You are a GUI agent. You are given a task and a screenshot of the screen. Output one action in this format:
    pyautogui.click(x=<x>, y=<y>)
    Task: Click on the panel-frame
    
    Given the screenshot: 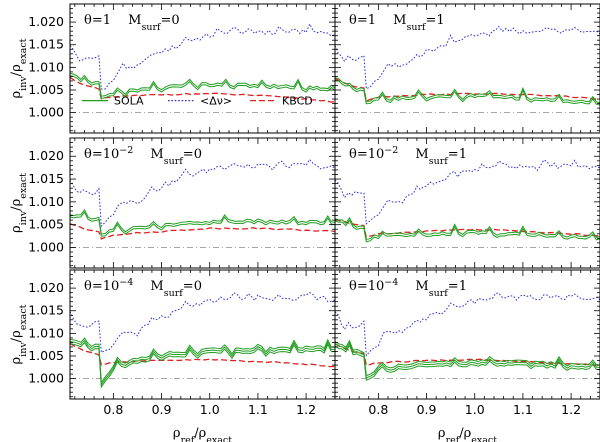 What is the action you would take?
    pyautogui.click(x=467, y=203)
    